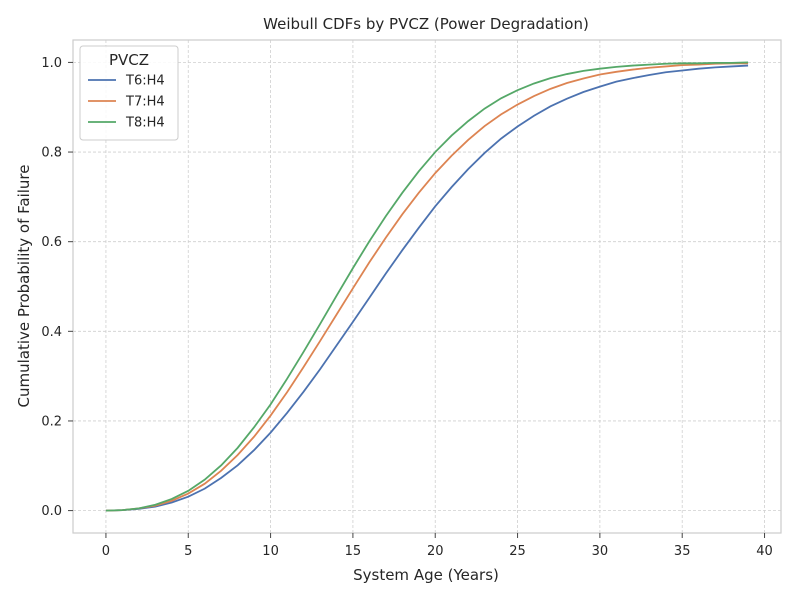 The image size is (800, 600). I want to click on legend-label: T7:H4, so click(145, 102).